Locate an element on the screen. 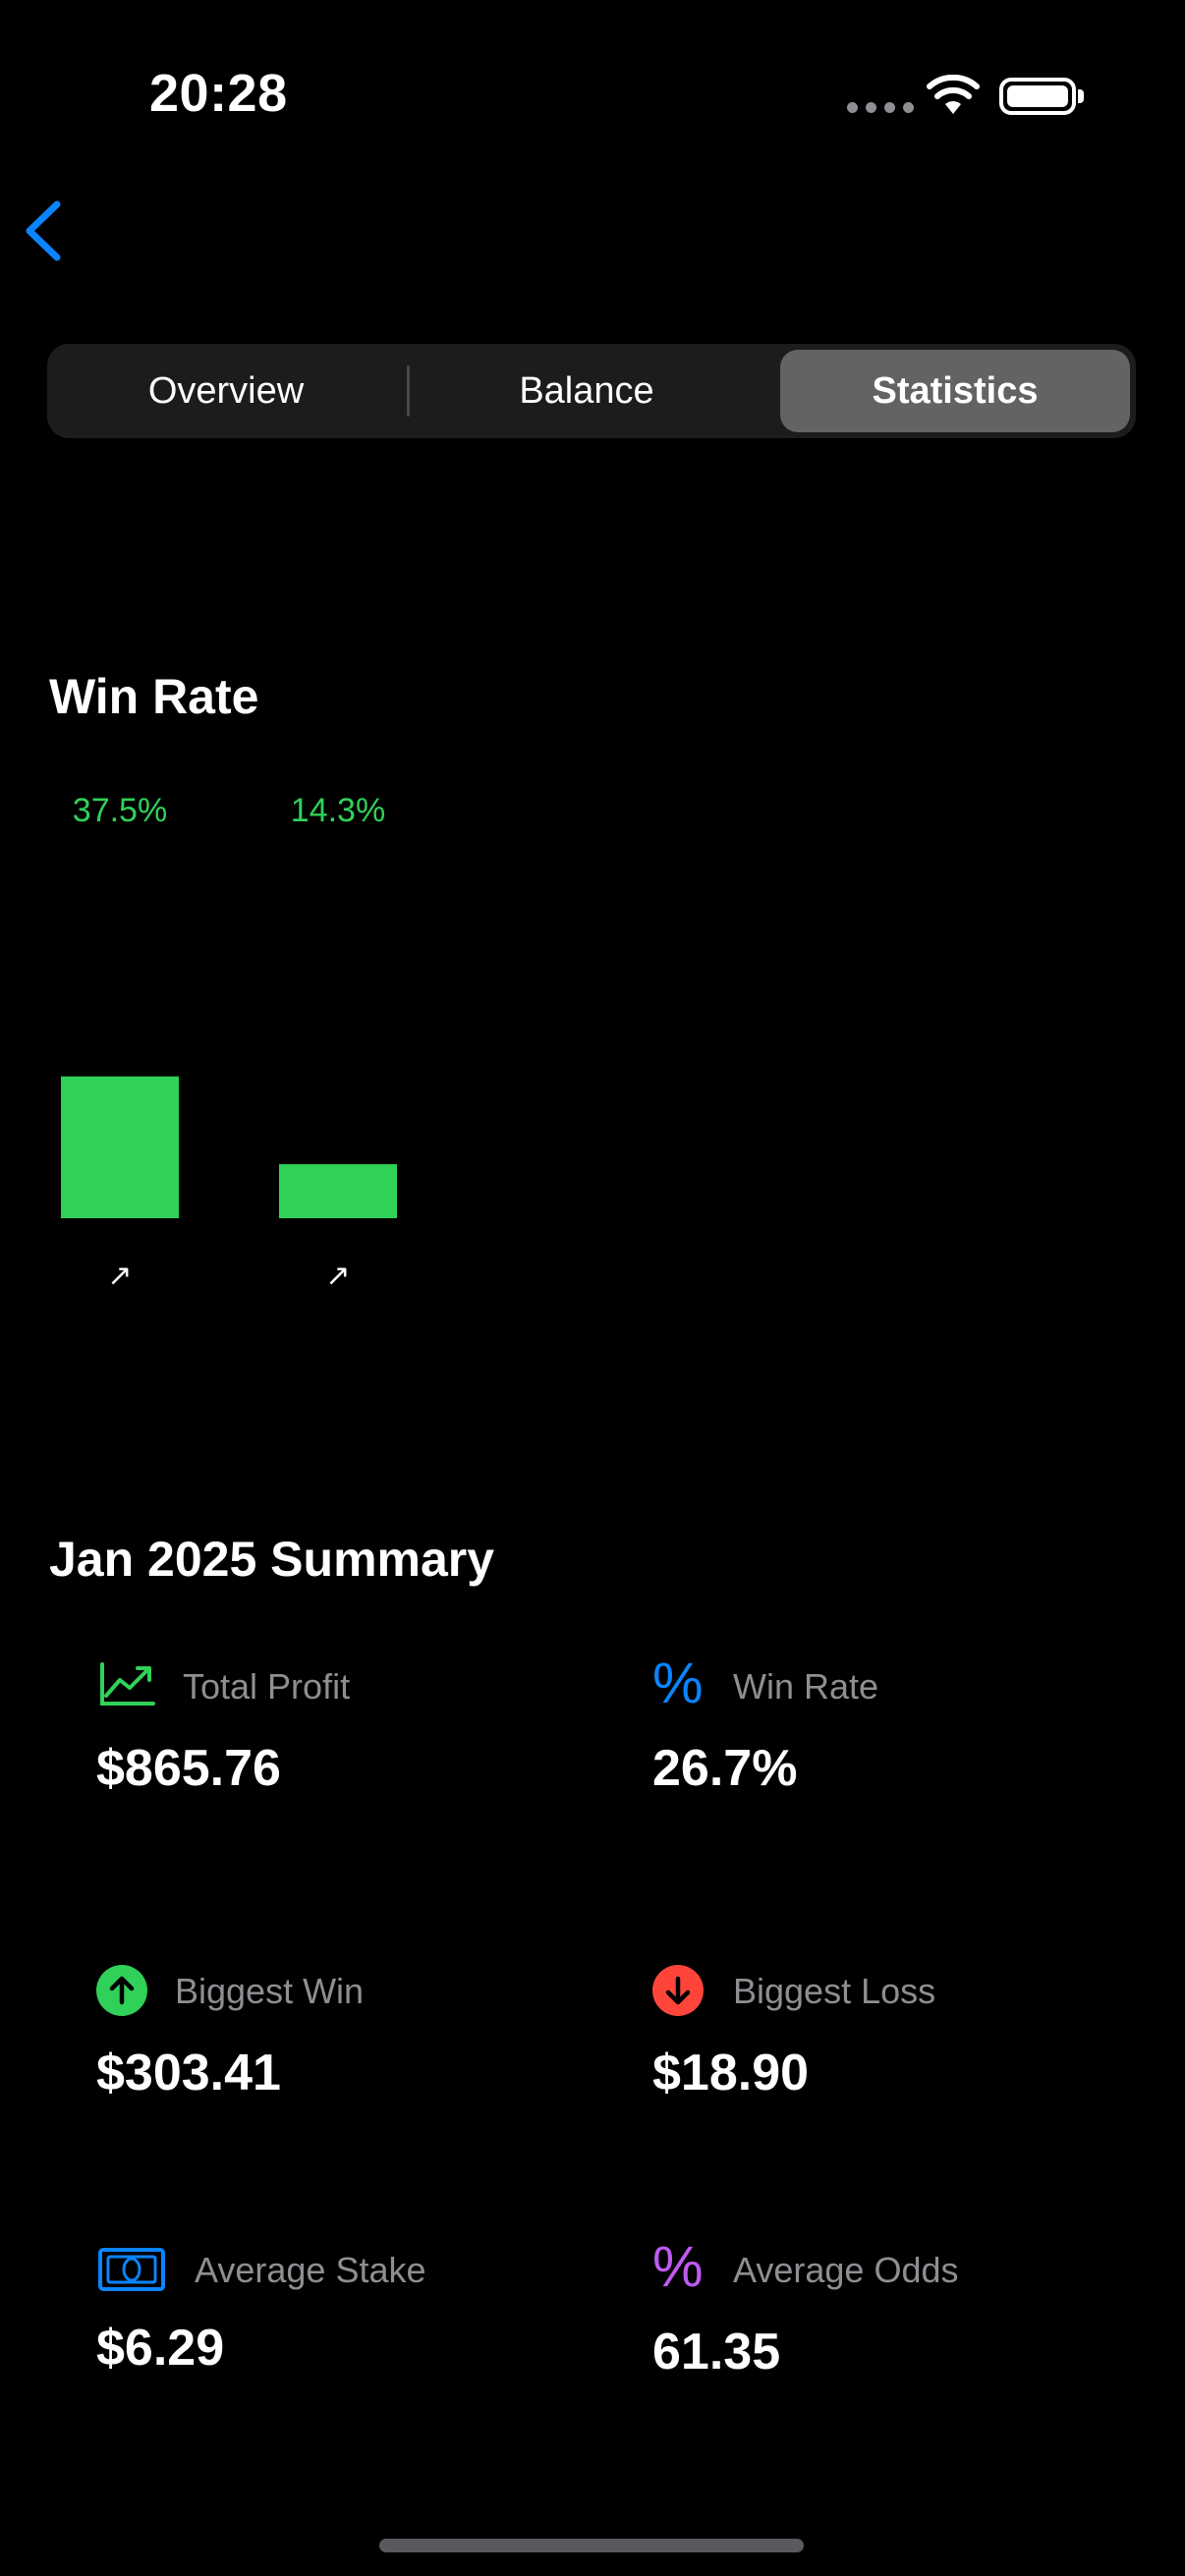 This screenshot has height=2576, width=1185. arrow-down-circle-icon is located at coordinates (678, 1990).